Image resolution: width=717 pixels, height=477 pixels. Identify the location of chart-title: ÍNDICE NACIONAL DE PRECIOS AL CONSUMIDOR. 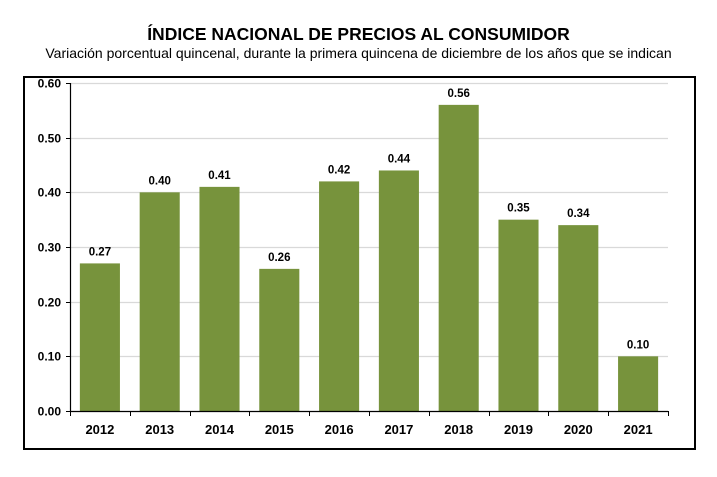
(358, 34).